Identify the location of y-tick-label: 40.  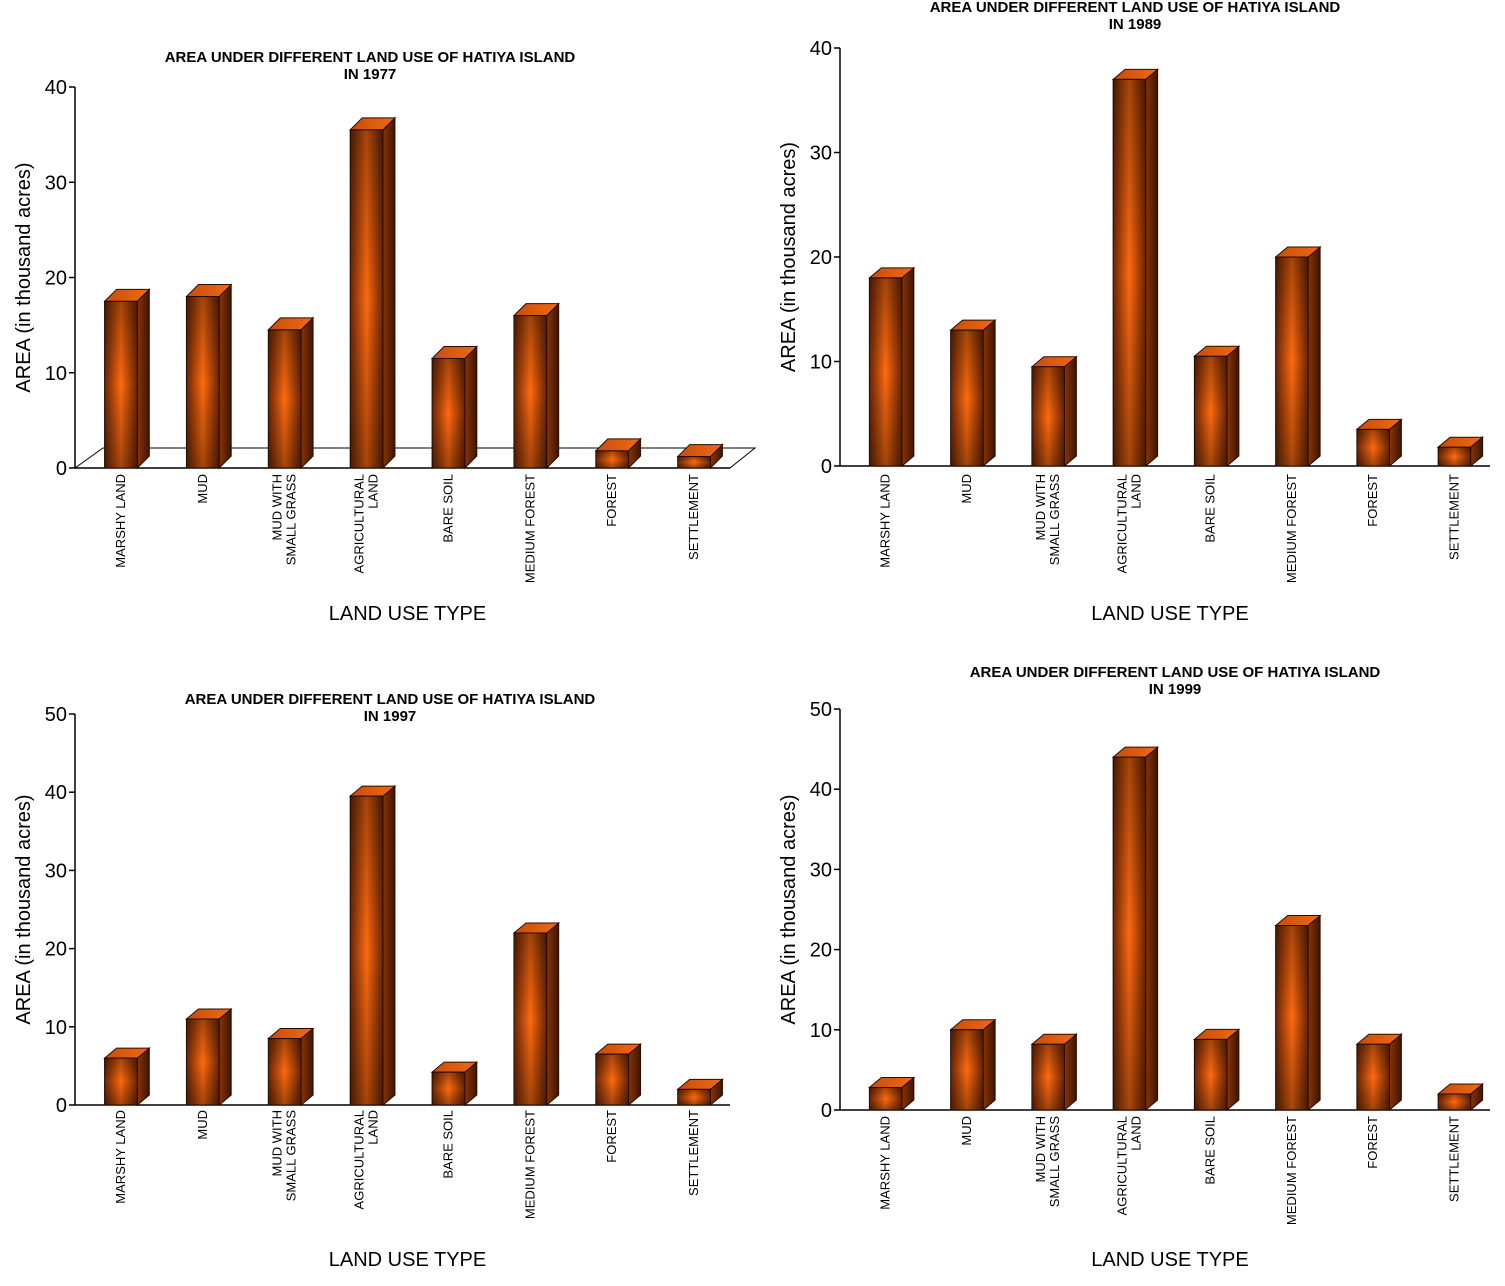
(56, 793).